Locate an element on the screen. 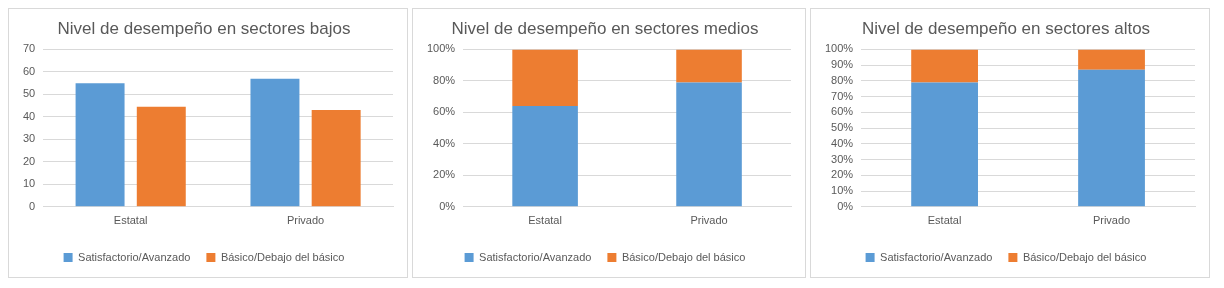 This screenshot has height=288, width=1224. y-tick-label: 60 is located at coordinates (29, 70).